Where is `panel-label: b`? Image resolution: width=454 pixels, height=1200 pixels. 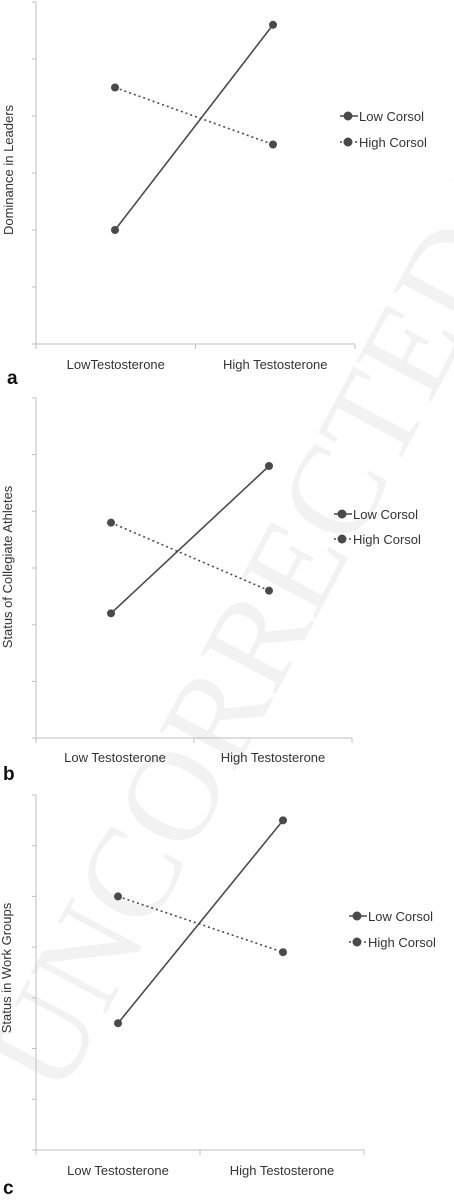
panel-label: b is located at coordinates (9, 774).